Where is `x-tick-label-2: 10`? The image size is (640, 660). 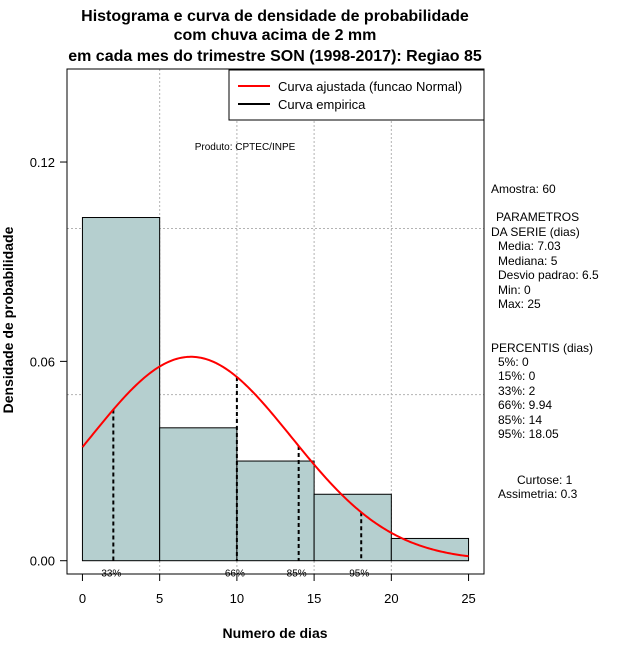
x-tick-label-2: 10 is located at coordinates (237, 598).